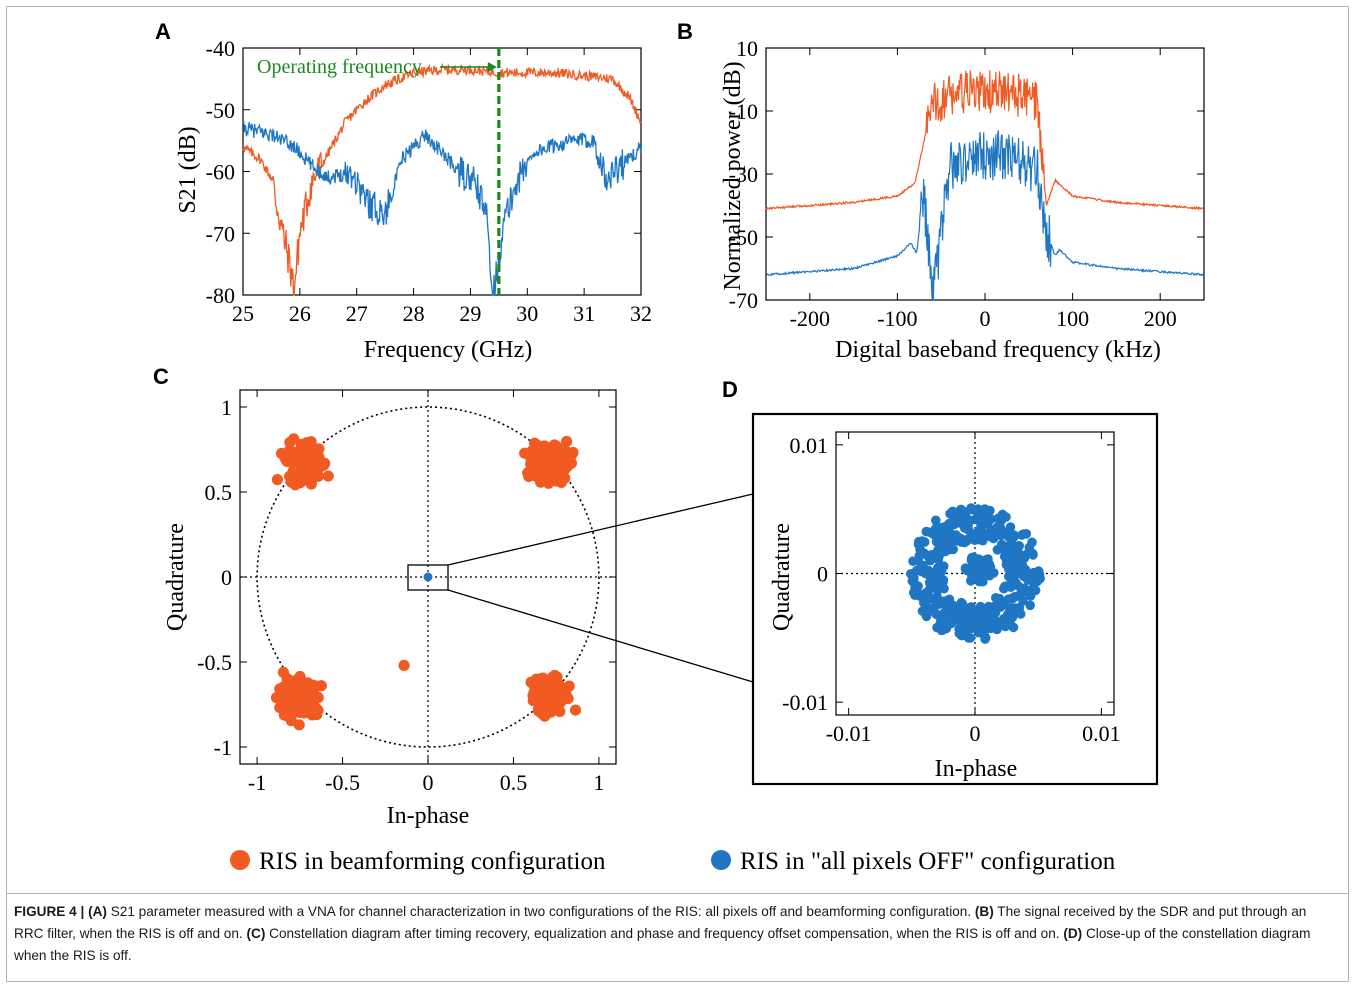 The height and width of the screenshot is (988, 1356). I want to click on b-xtick-label: -200, so click(810, 318).